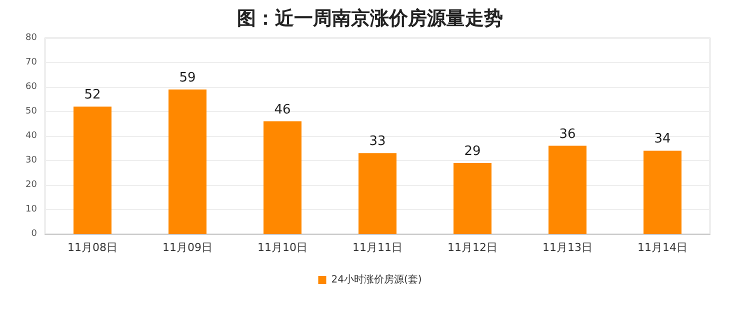 The image size is (740, 312). What do you see at coordinates (663, 247) in the screenshot?
I see `x-tick-label: 11月14日` at bounding box center [663, 247].